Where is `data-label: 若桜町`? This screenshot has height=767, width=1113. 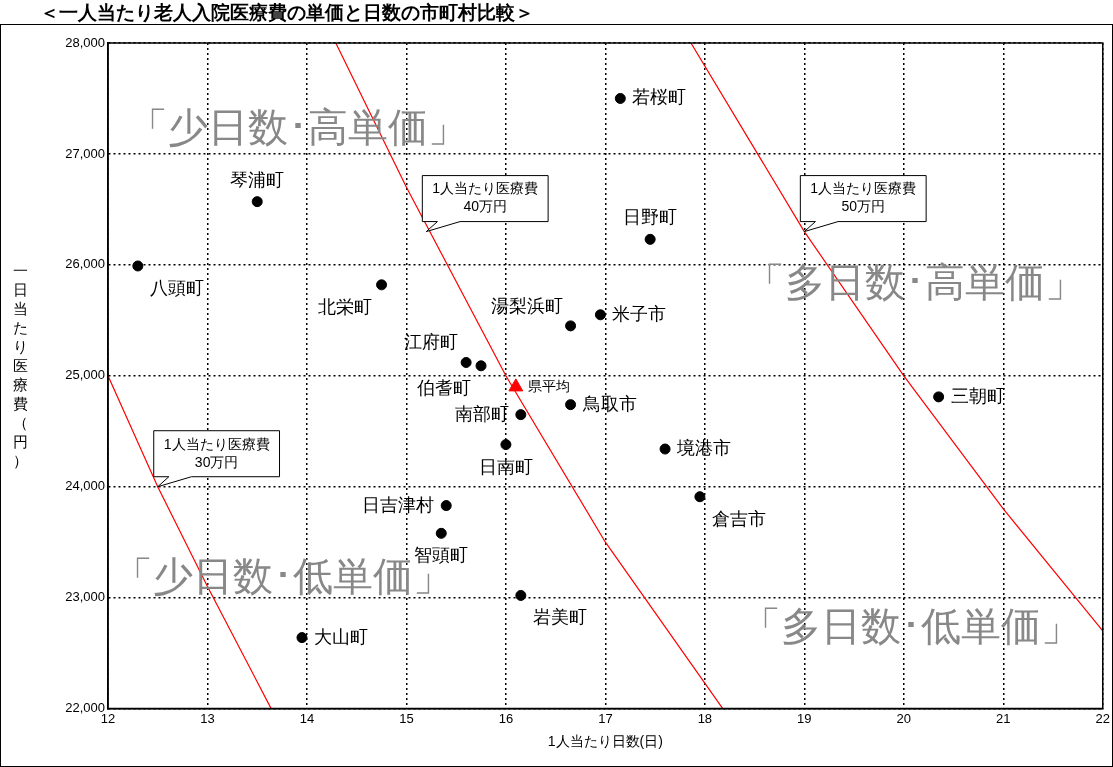 data-label: 若桜町 is located at coordinates (659, 97).